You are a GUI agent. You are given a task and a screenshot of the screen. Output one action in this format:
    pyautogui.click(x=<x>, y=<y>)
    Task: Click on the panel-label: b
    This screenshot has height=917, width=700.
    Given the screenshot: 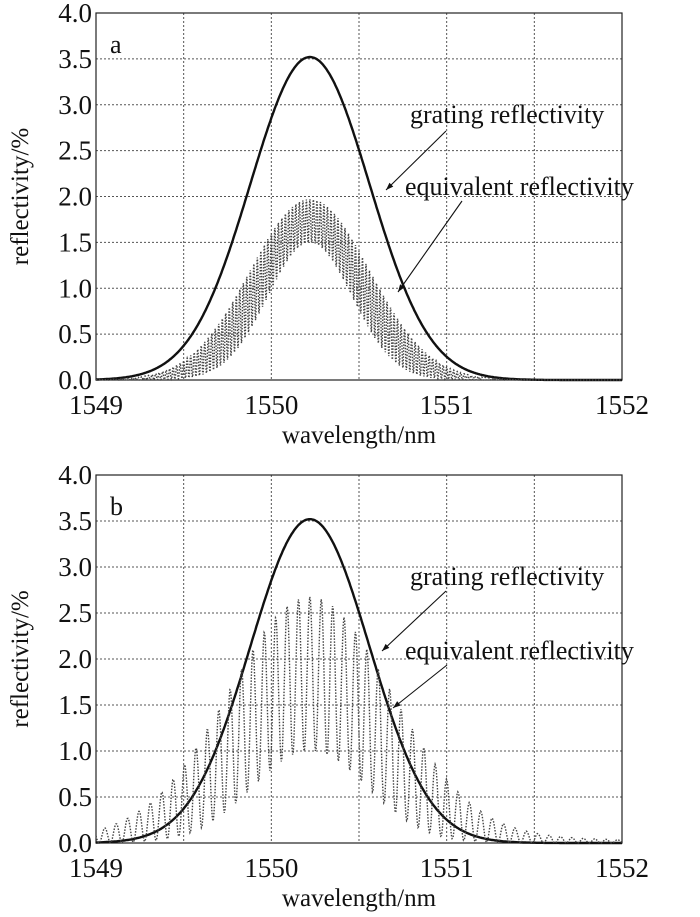 What is the action you would take?
    pyautogui.click(x=116, y=506)
    